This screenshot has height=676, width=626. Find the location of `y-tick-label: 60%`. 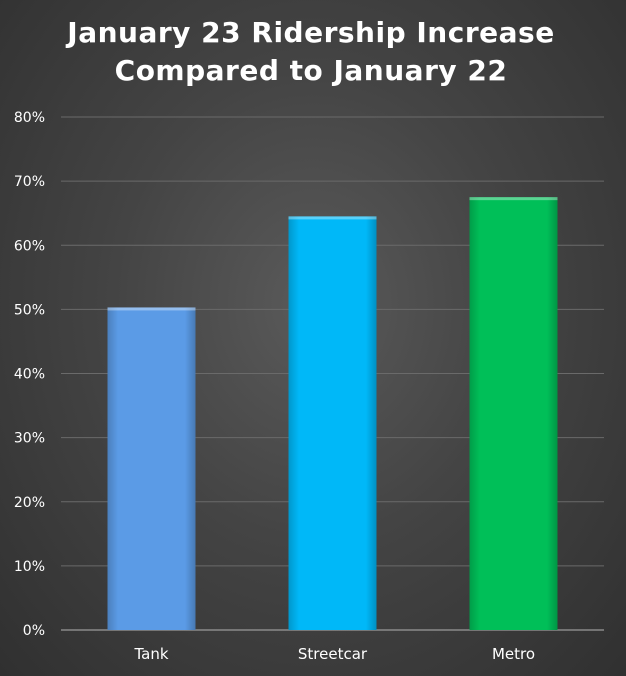

y-tick-label: 60% is located at coordinates (29, 246).